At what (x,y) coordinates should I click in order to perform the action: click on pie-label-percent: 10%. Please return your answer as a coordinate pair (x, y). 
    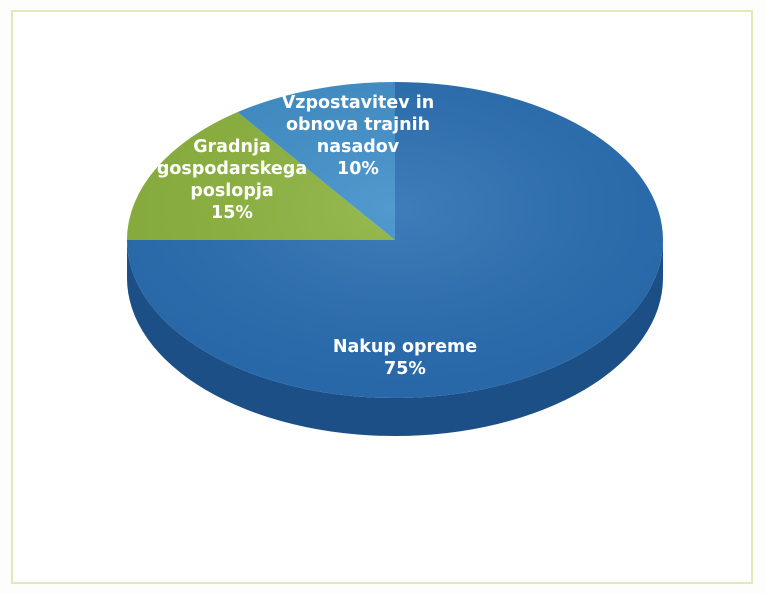
    Looking at the image, I should click on (358, 169).